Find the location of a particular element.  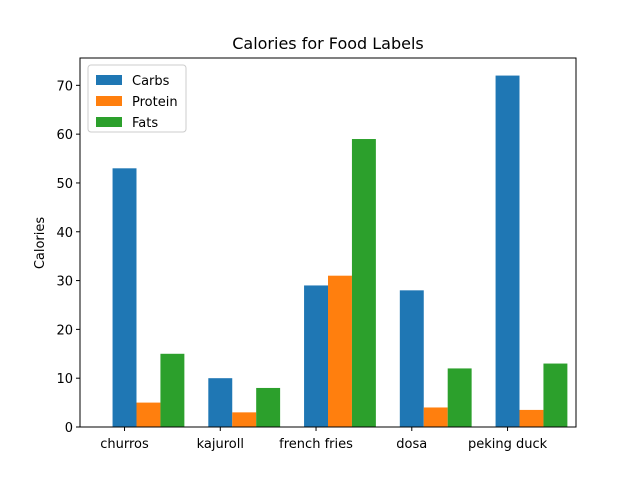

legend-label-carbs: Carbs is located at coordinates (151, 81).